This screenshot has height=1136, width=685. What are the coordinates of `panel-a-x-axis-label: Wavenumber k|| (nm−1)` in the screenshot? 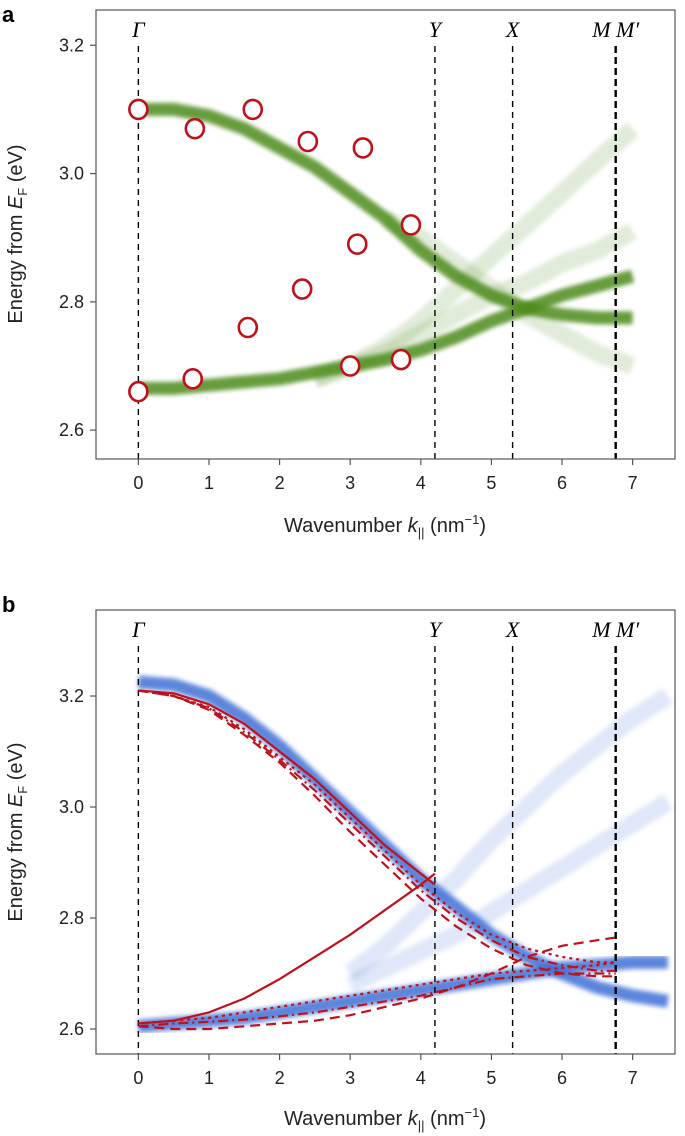 It's located at (385, 526).